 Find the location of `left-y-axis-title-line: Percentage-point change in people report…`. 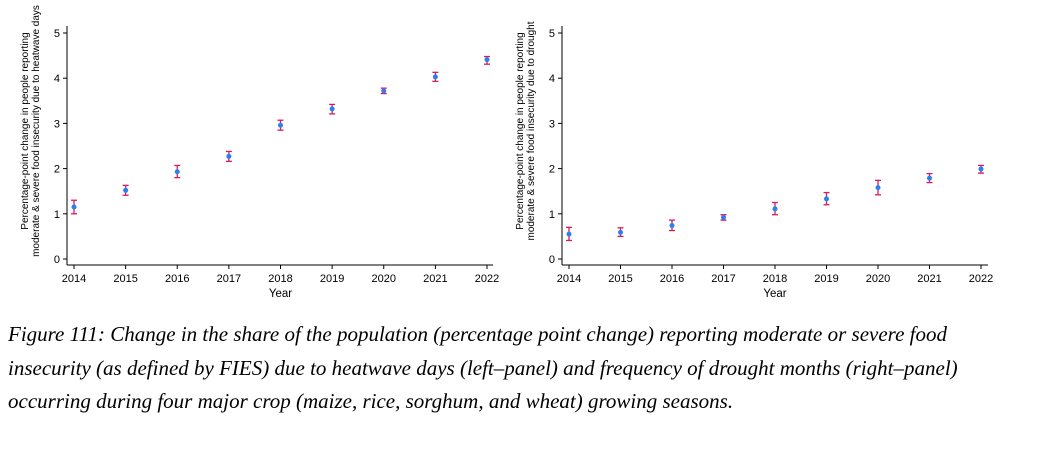

left-y-axis-title-line: Percentage-point change in people report… is located at coordinates (25, 130).